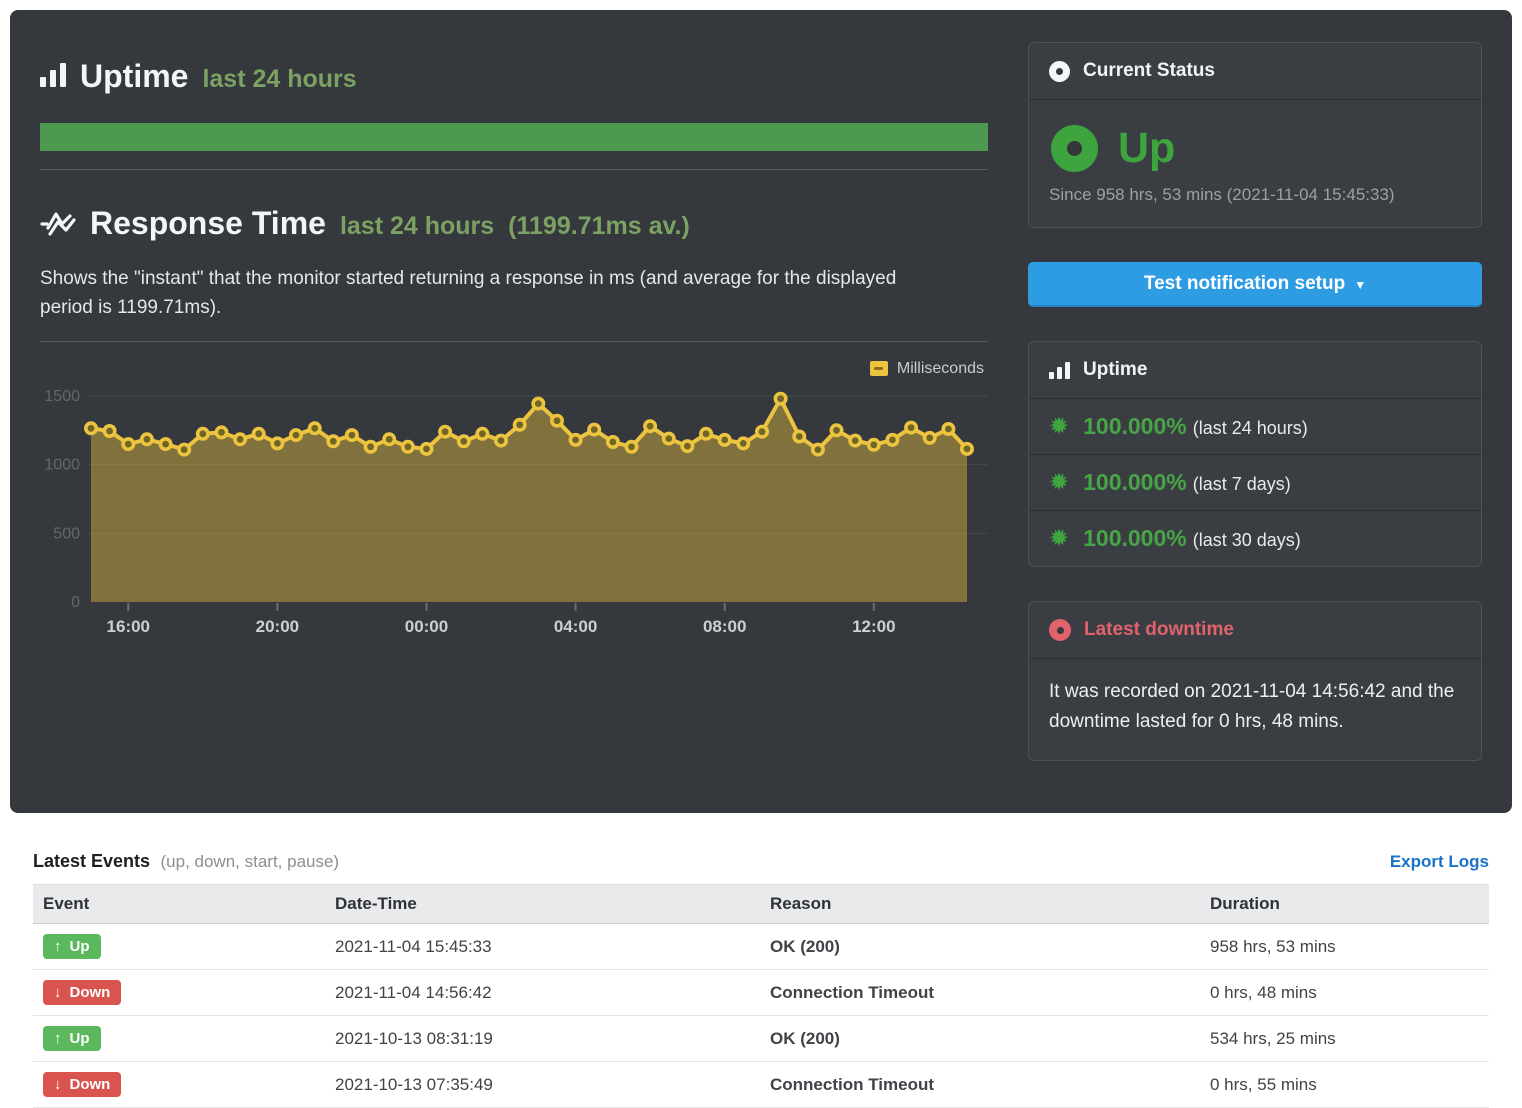 The height and width of the screenshot is (1108, 1522). I want to click on event-duration: 0 hrs, 48 mins, so click(1344, 992).